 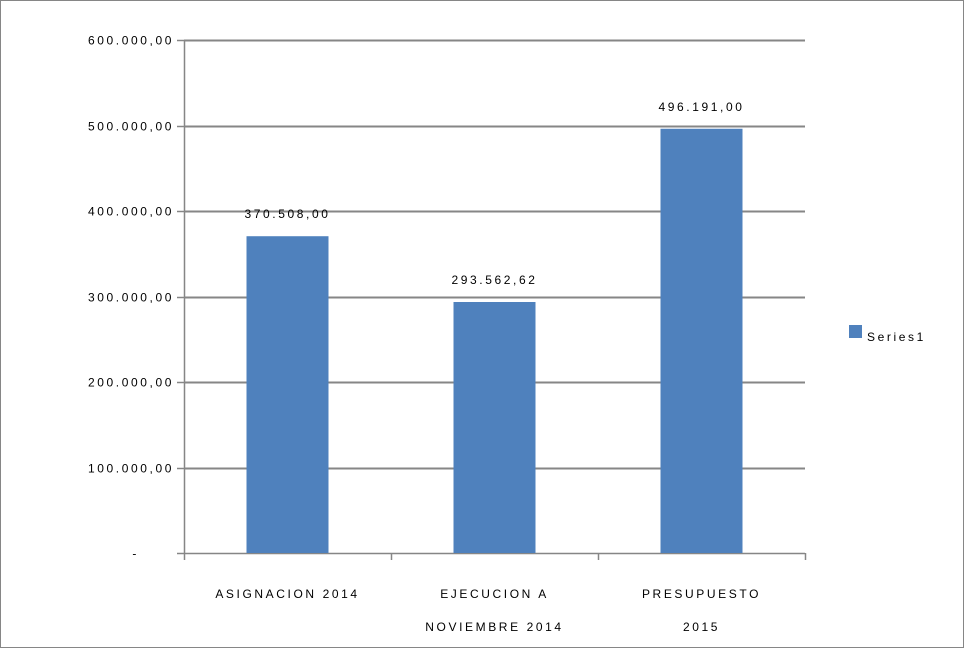 What do you see at coordinates (701, 594) in the screenshot?
I see `category-label: PRESUPUESTO` at bounding box center [701, 594].